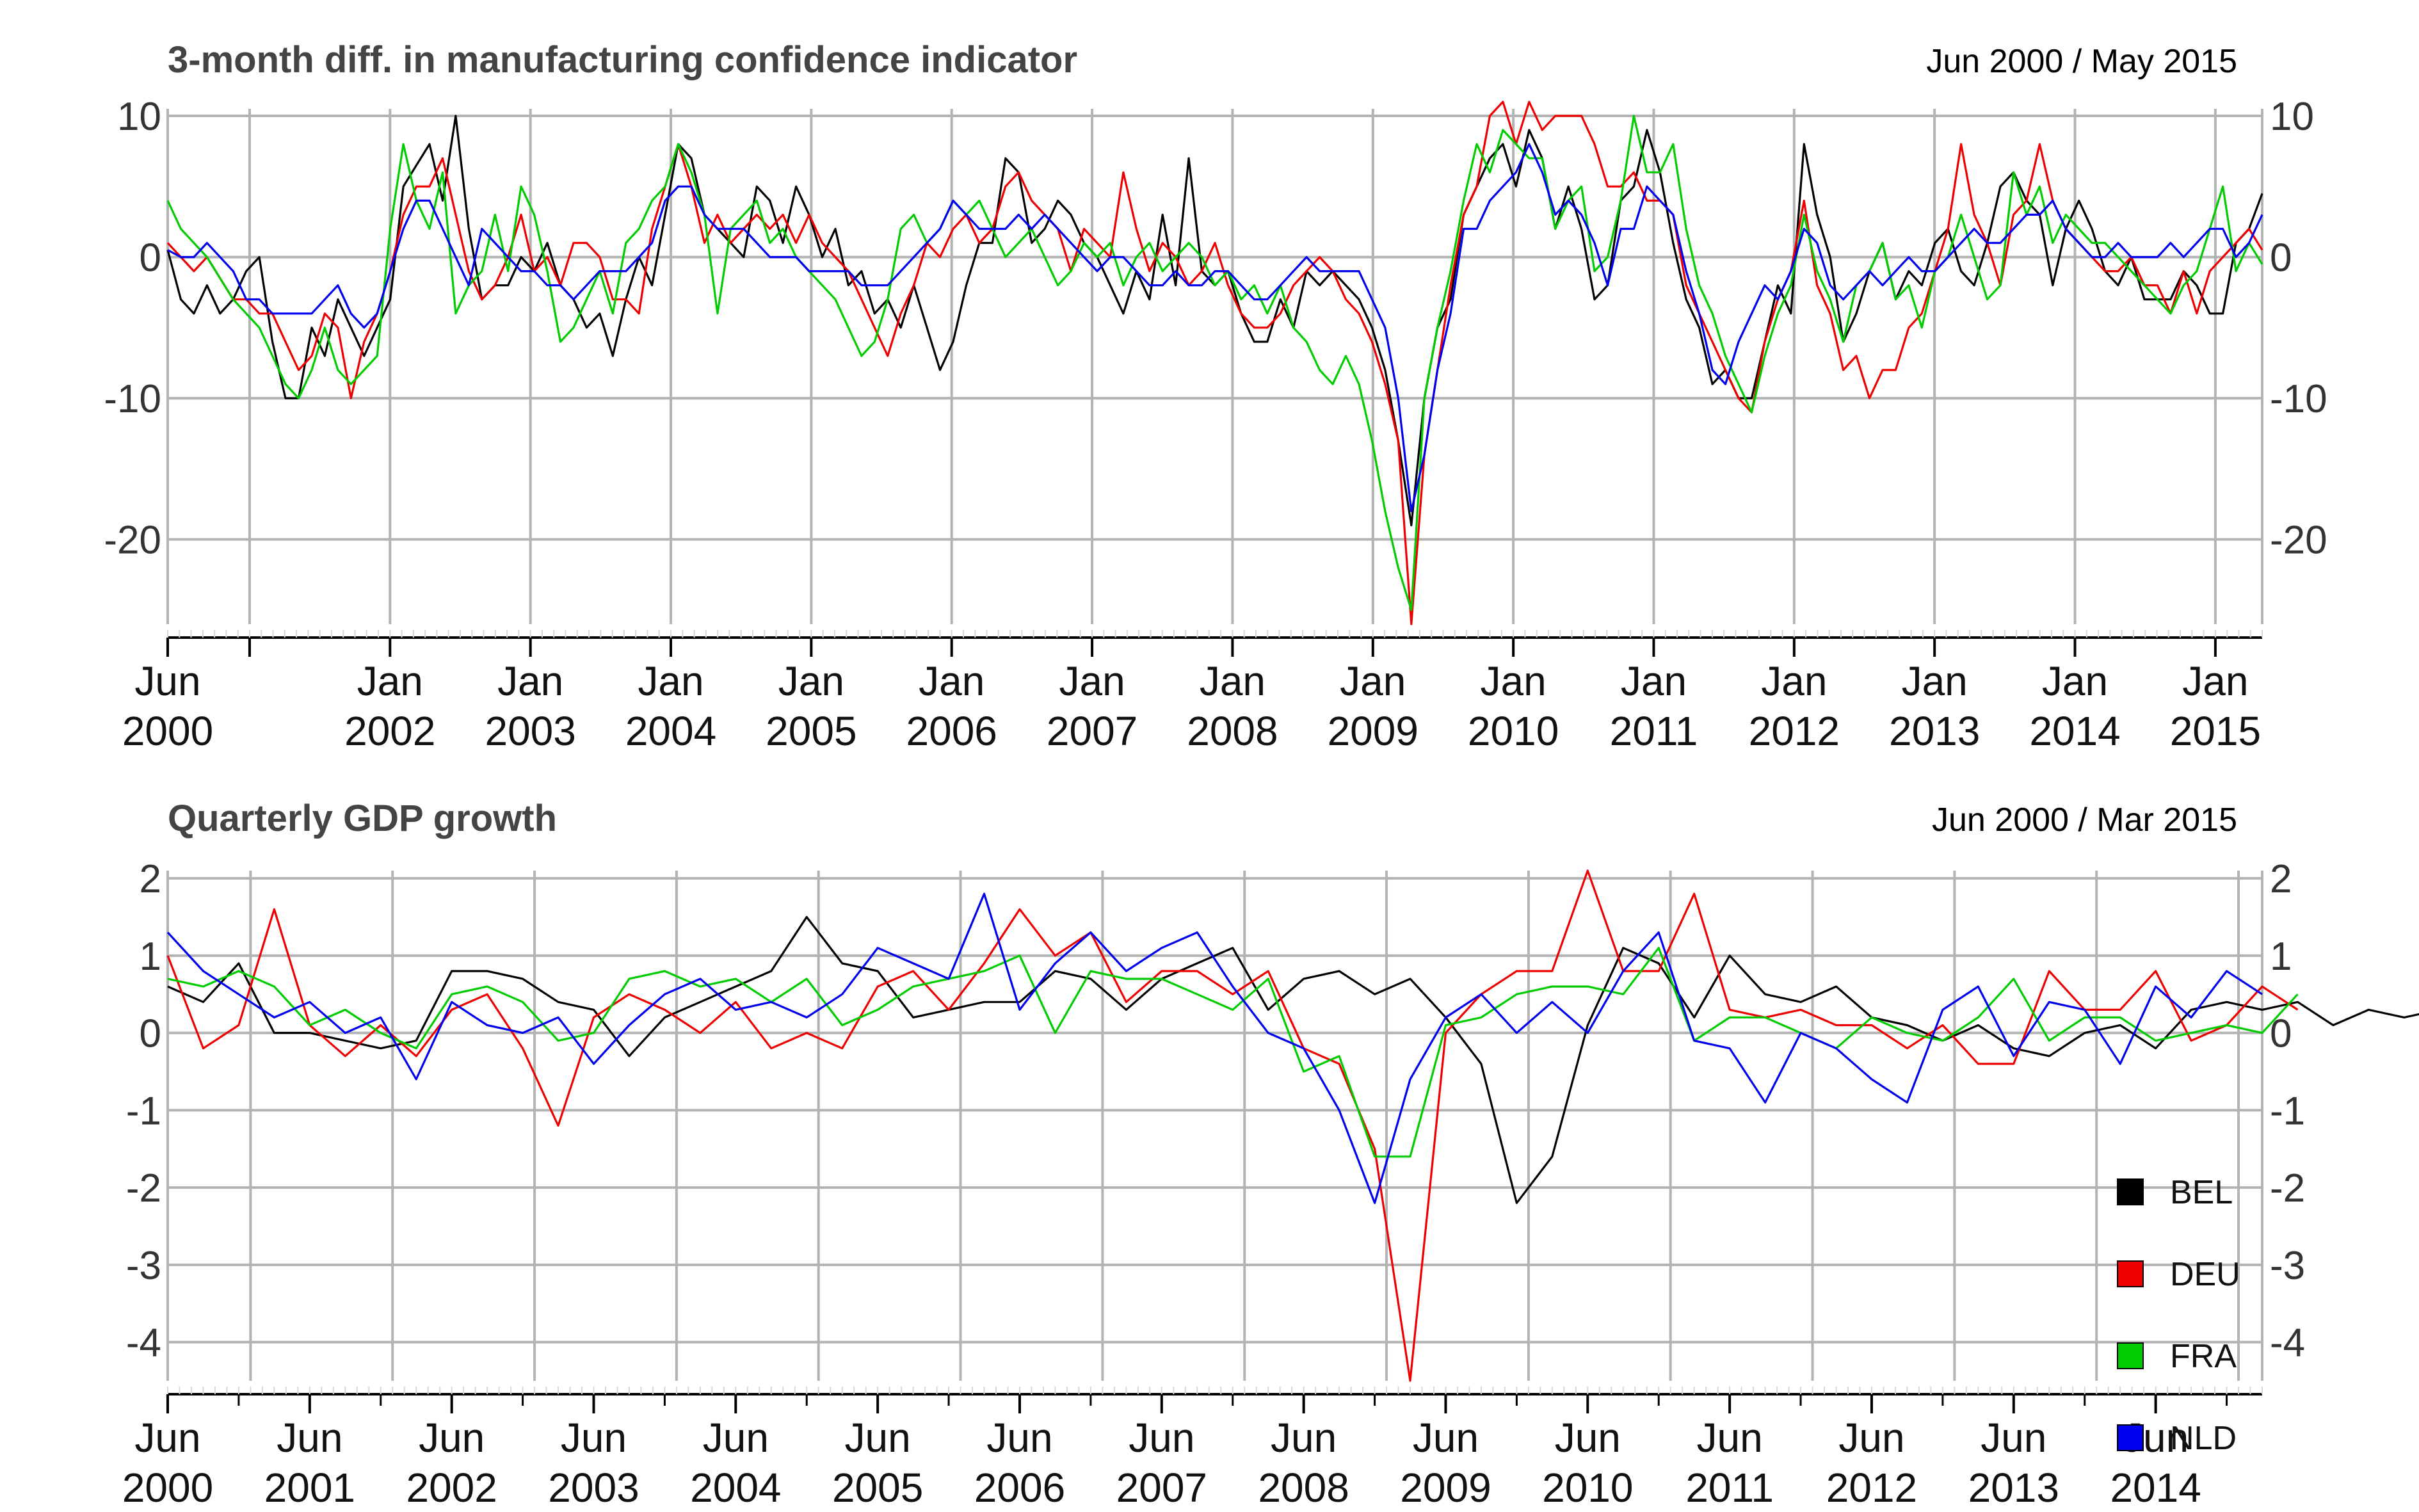  What do you see at coordinates (877, 1488) in the screenshot?
I see `x-tick-label-year: 2005` at bounding box center [877, 1488].